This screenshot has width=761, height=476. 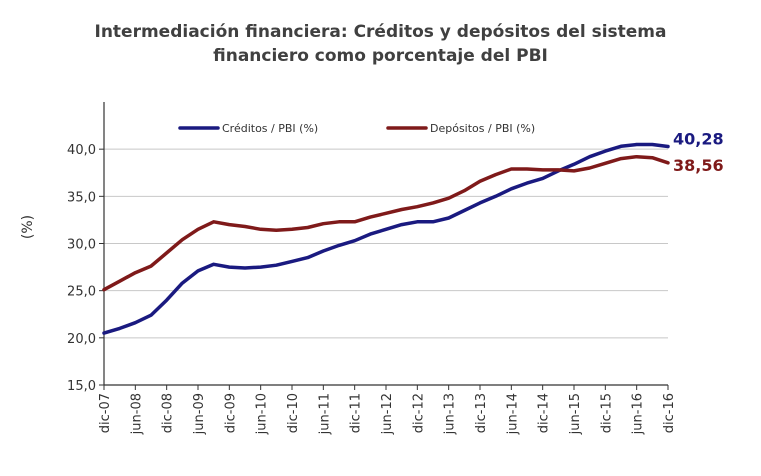 I want to click on y-axis-ticks: 15,0 20,0 25,0 30,0 35,0 40,0, so click(x=85, y=268).